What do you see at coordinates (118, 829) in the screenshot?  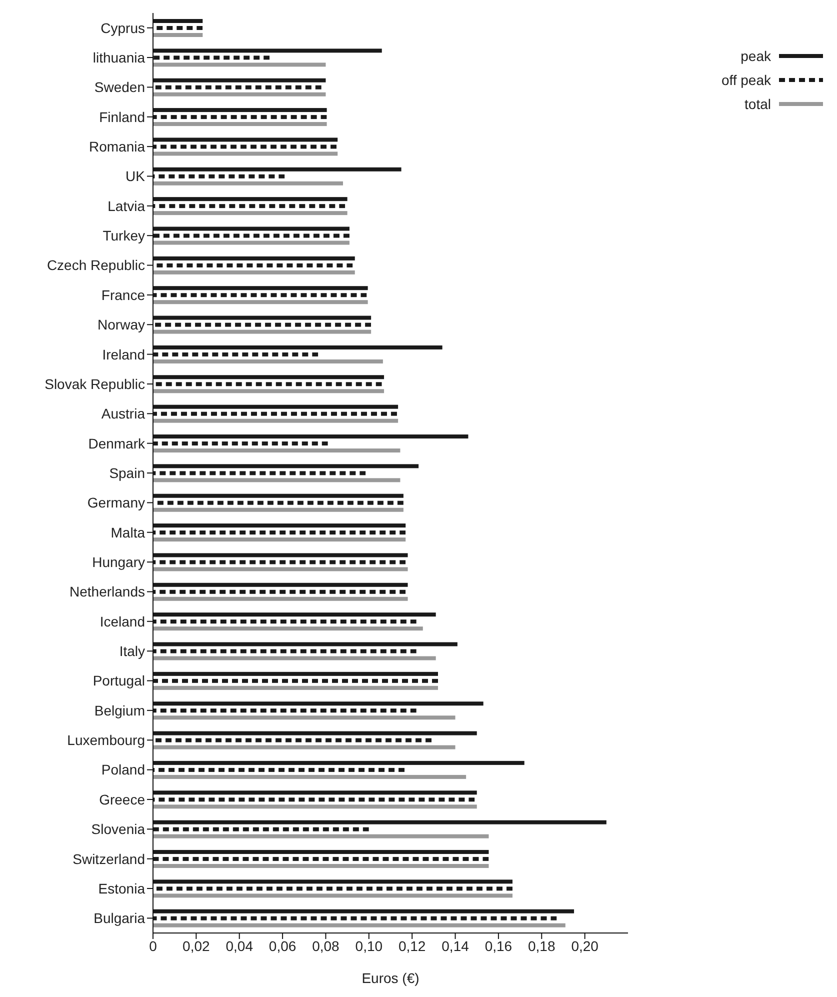 I see `y-tick-label: Slovenia` at bounding box center [118, 829].